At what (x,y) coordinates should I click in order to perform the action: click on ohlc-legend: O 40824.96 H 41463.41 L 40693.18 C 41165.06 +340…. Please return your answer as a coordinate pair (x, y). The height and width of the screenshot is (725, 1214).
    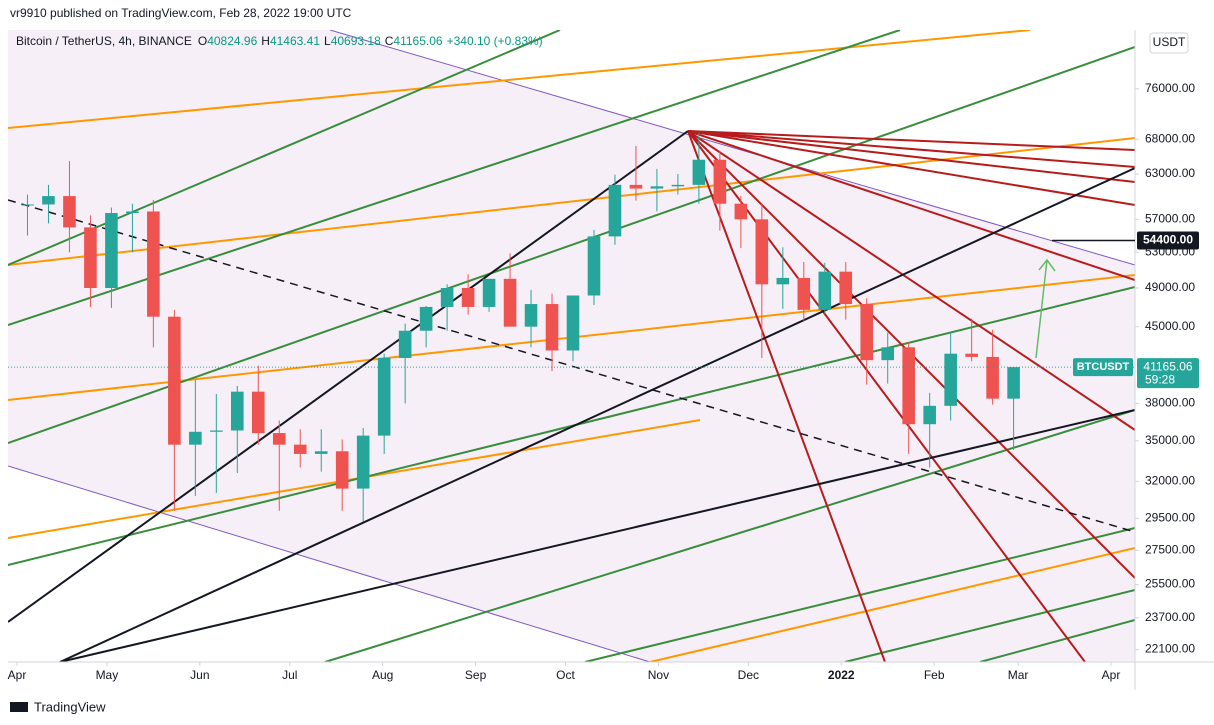
    Looking at the image, I should click on (370, 41).